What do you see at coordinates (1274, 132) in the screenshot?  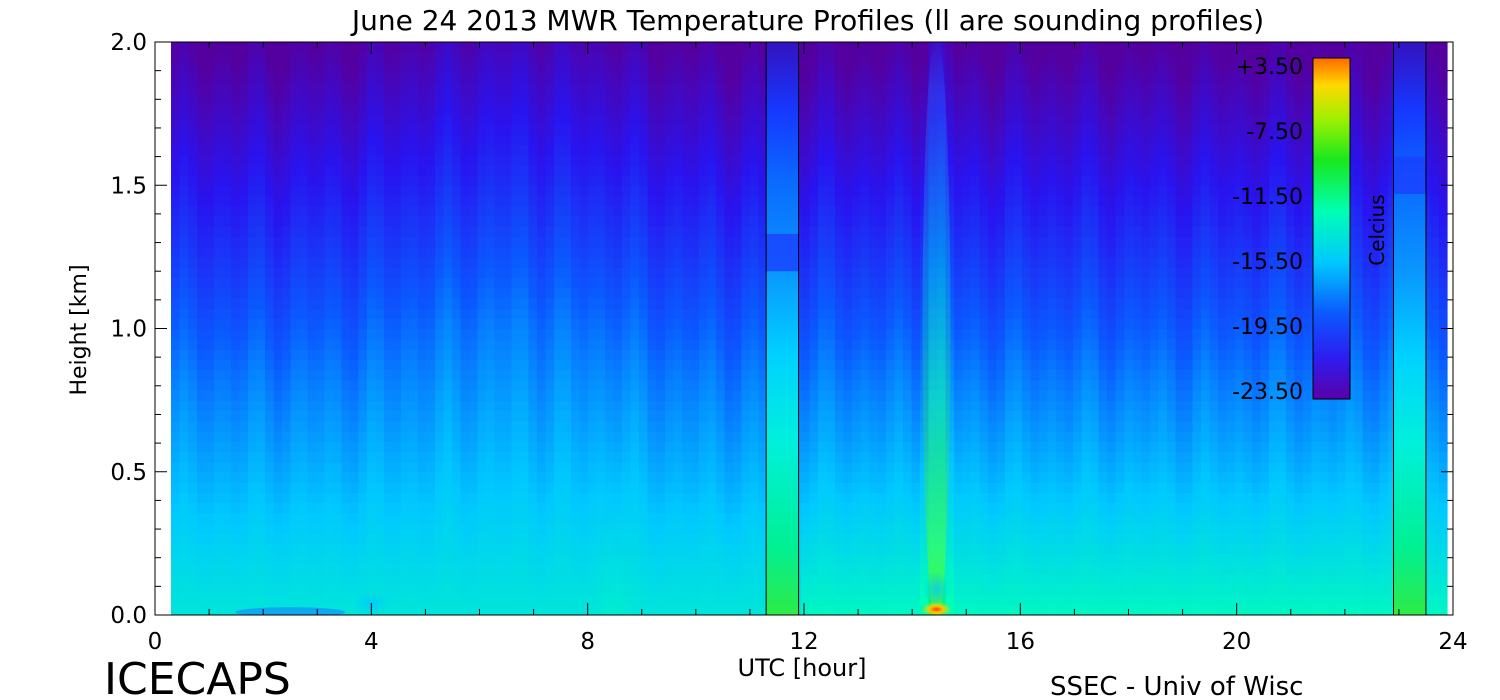 I see `colorbar-tick-label: -7.50` at bounding box center [1274, 132].